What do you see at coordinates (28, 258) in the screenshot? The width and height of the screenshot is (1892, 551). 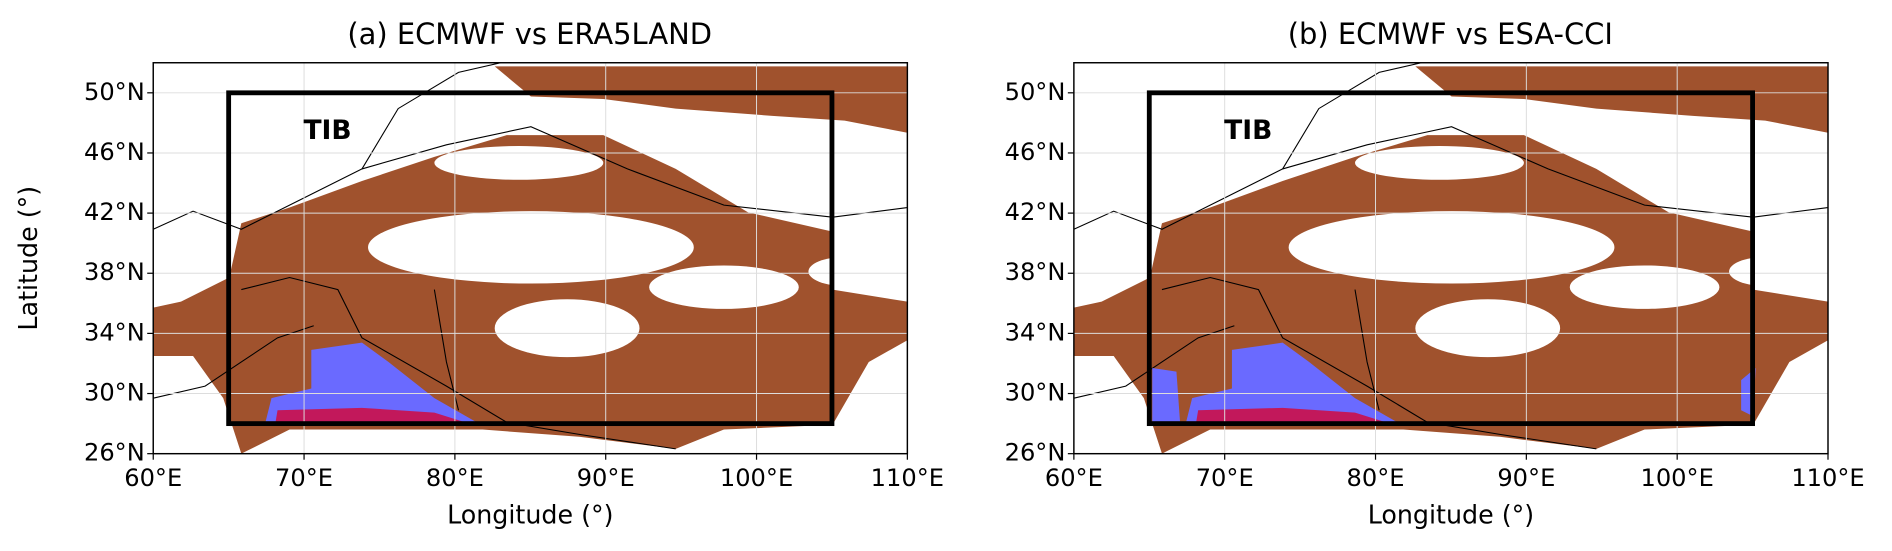 I see `y-axis-label: Latitude (°)` at bounding box center [28, 258].